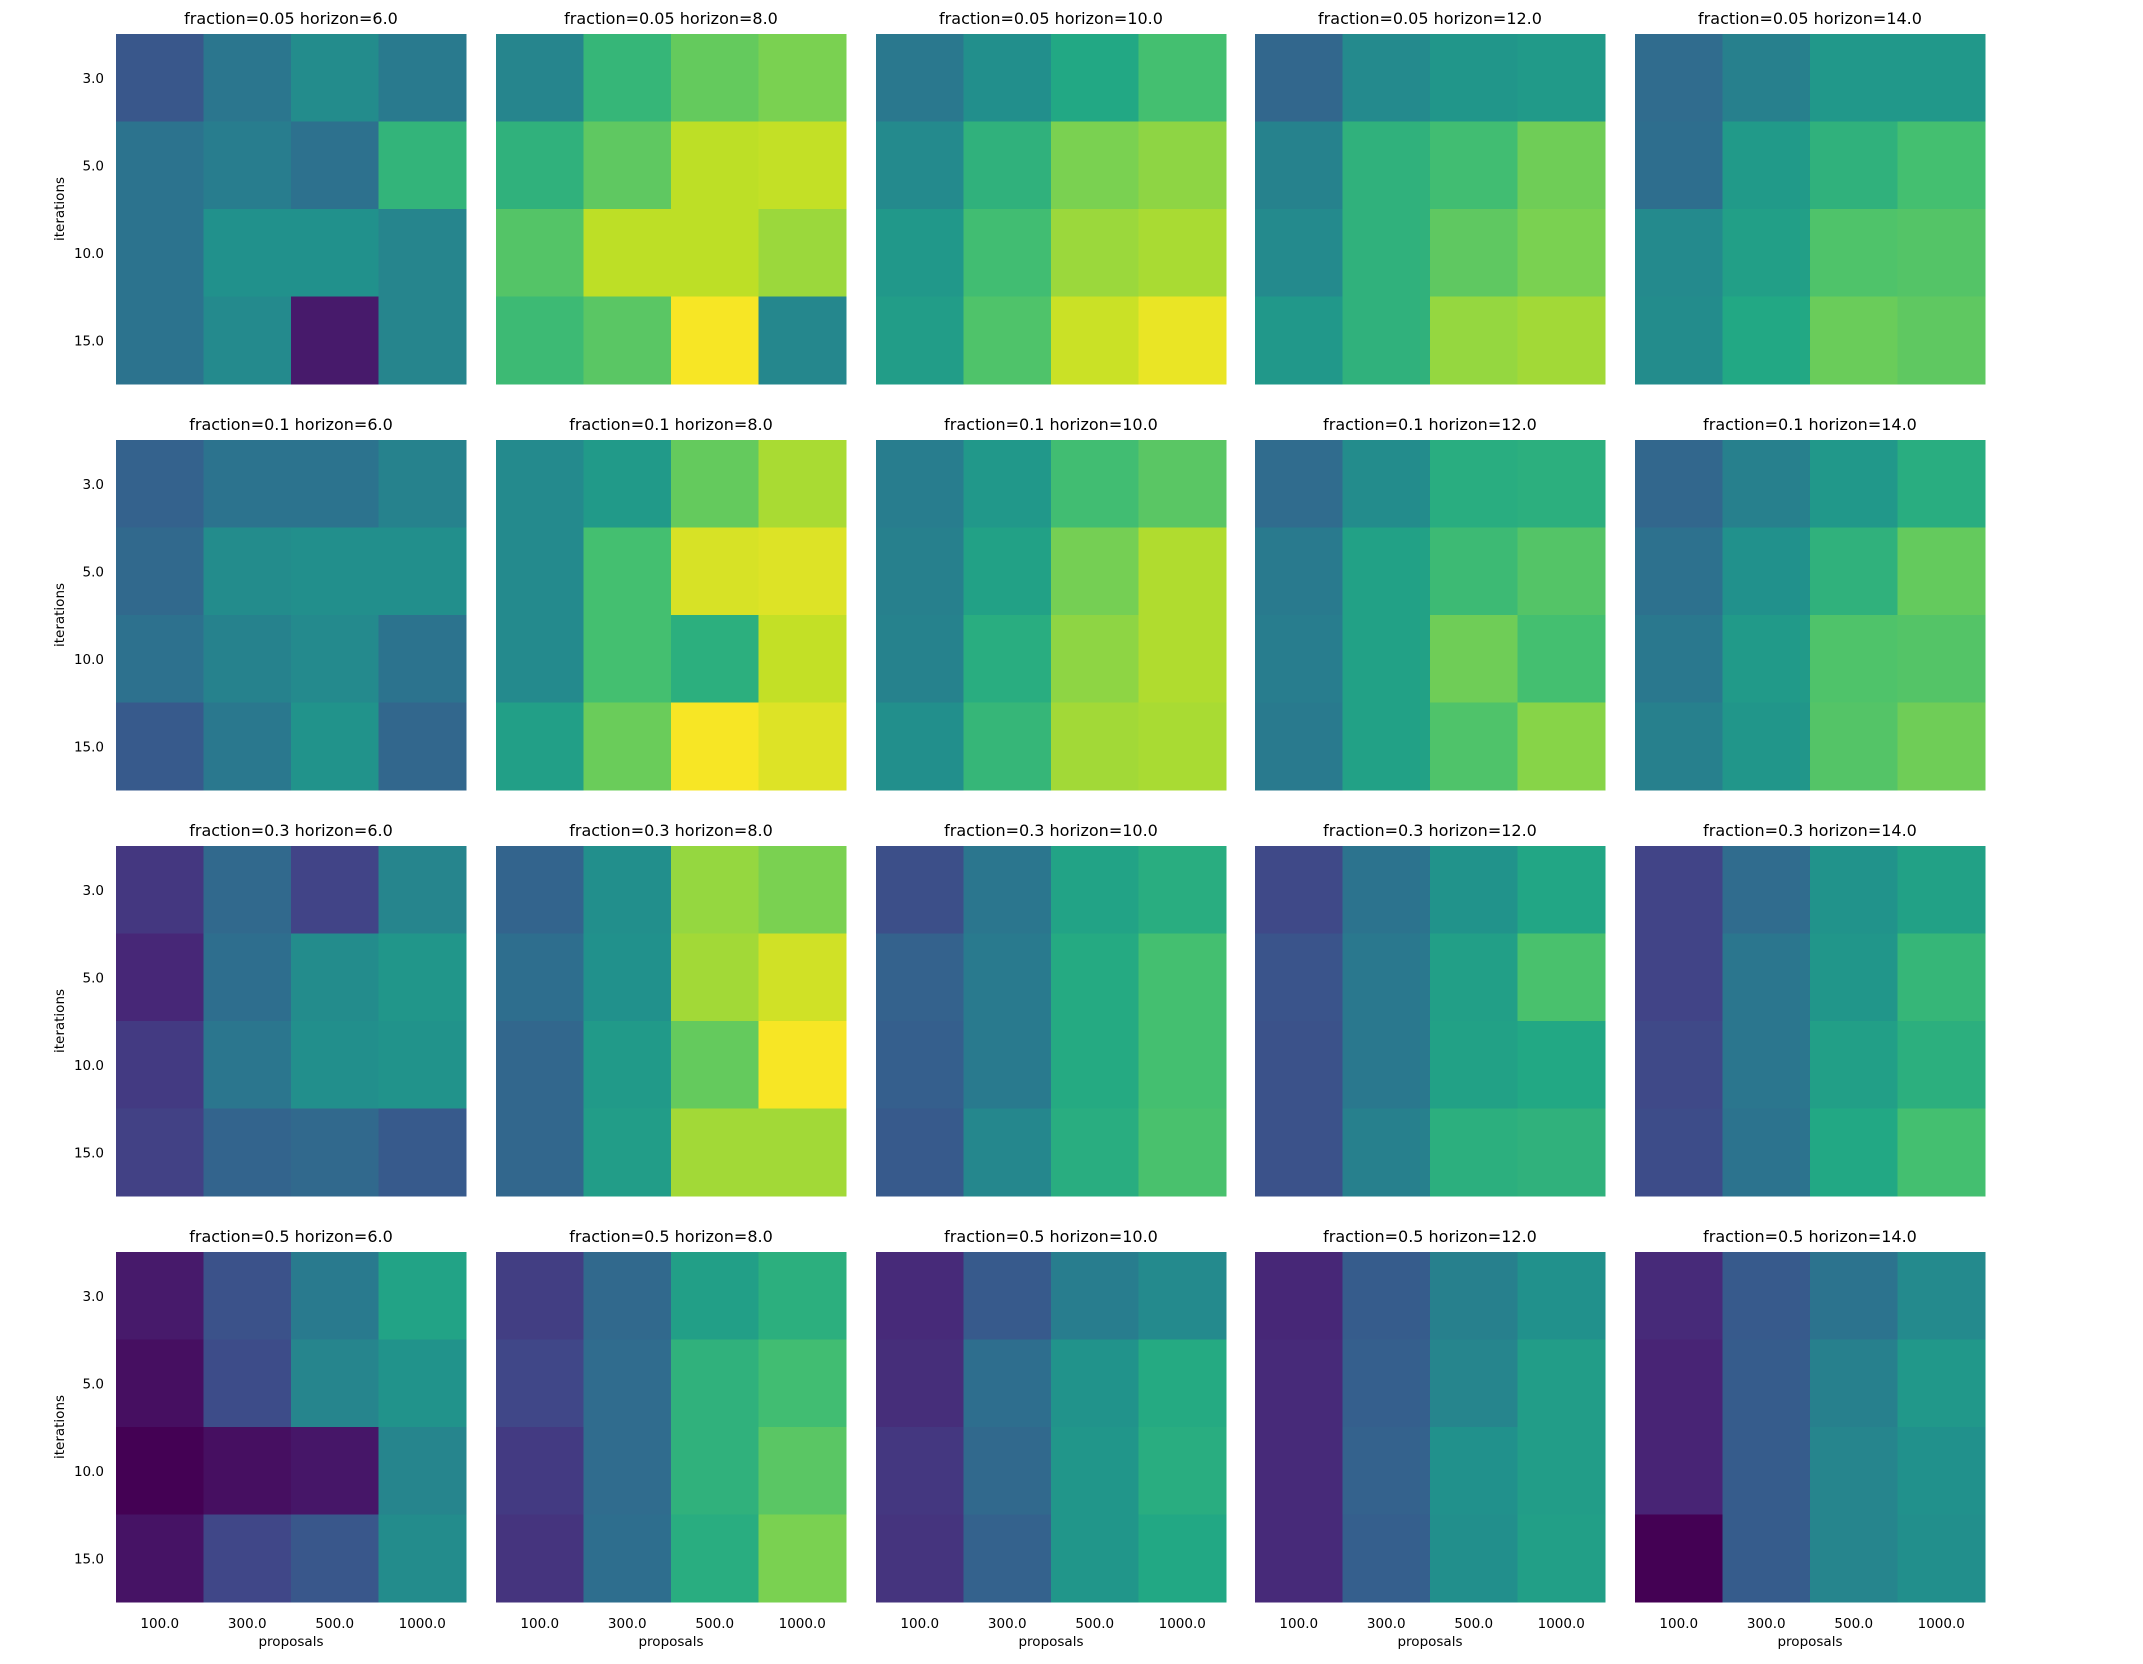 Image resolution: width=2143 pixels, height=1664 pixels. Describe the element at coordinates (60, 1427) in the screenshot. I see `y-axis-label: iterations` at that location.